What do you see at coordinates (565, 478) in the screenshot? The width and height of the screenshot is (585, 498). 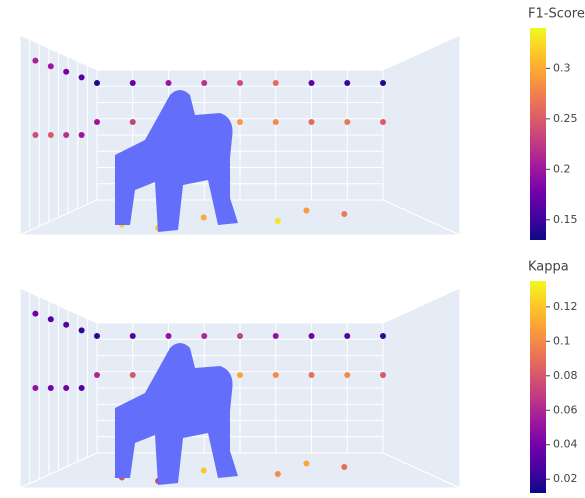 I see `colorbar-tick-label: 0.02` at bounding box center [565, 478].